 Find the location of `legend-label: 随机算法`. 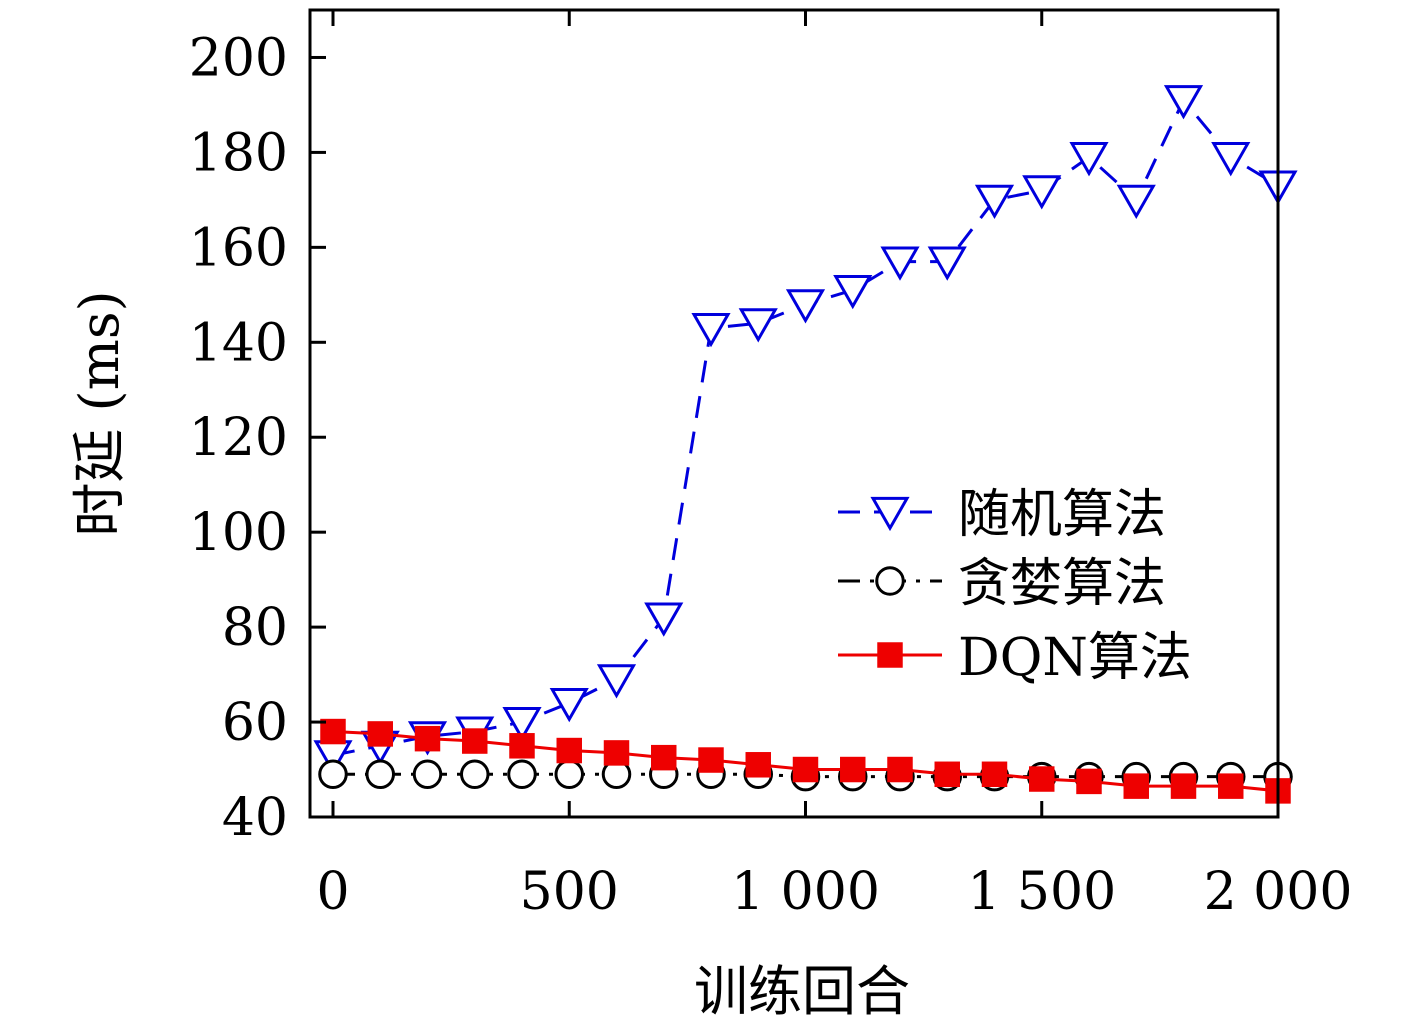

legend-label: 随机算法 is located at coordinates (1062, 515).